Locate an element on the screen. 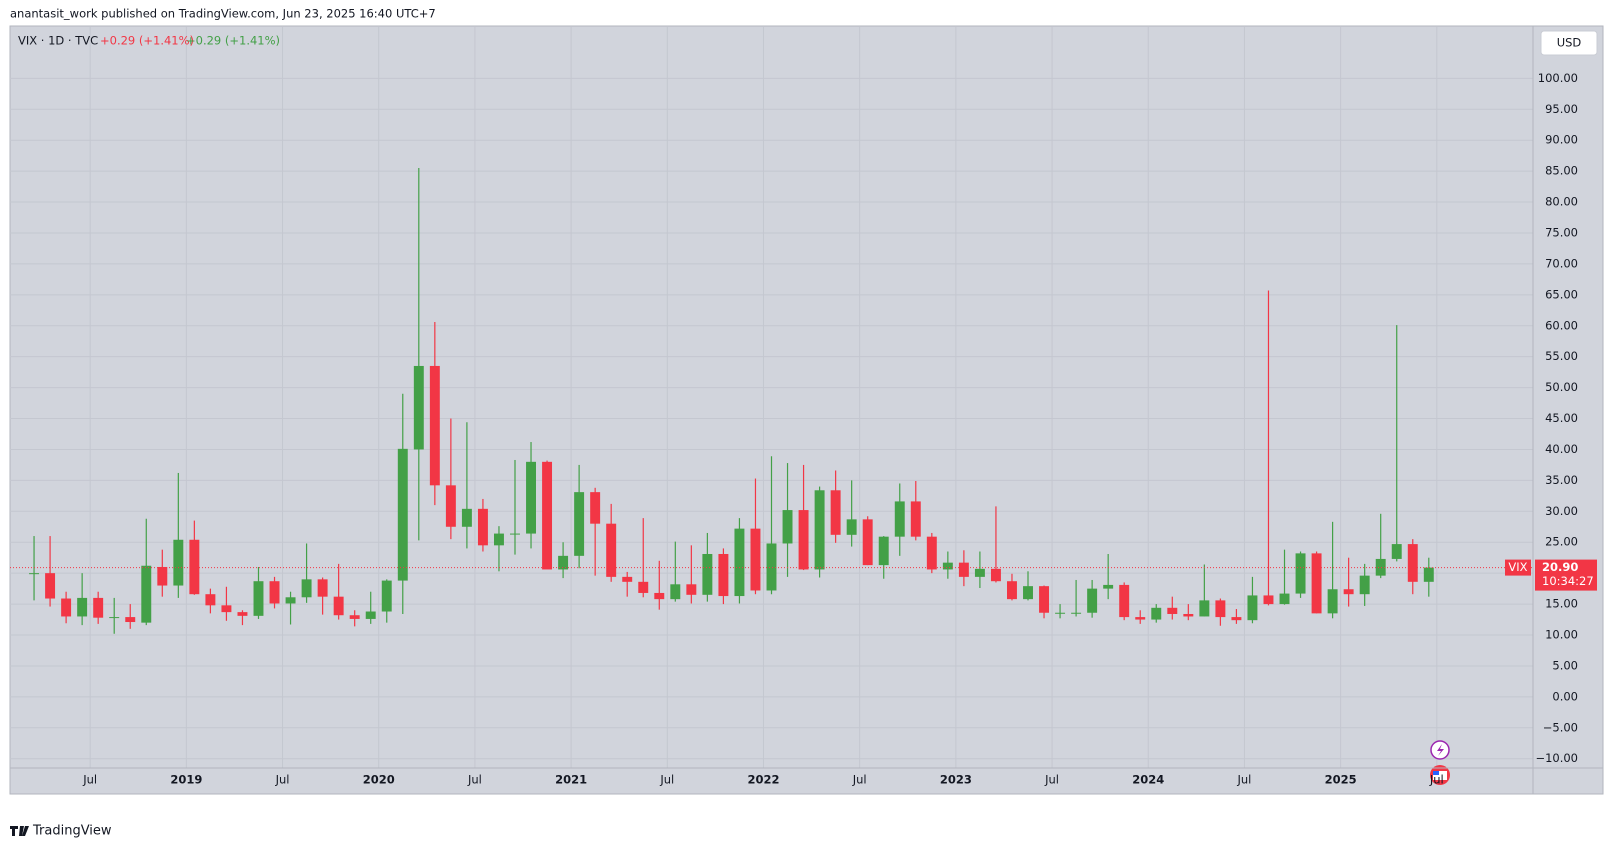 This screenshot has width=1611, height=850. y-tick-label: 55.00 is located at coordinates (1561, 356).